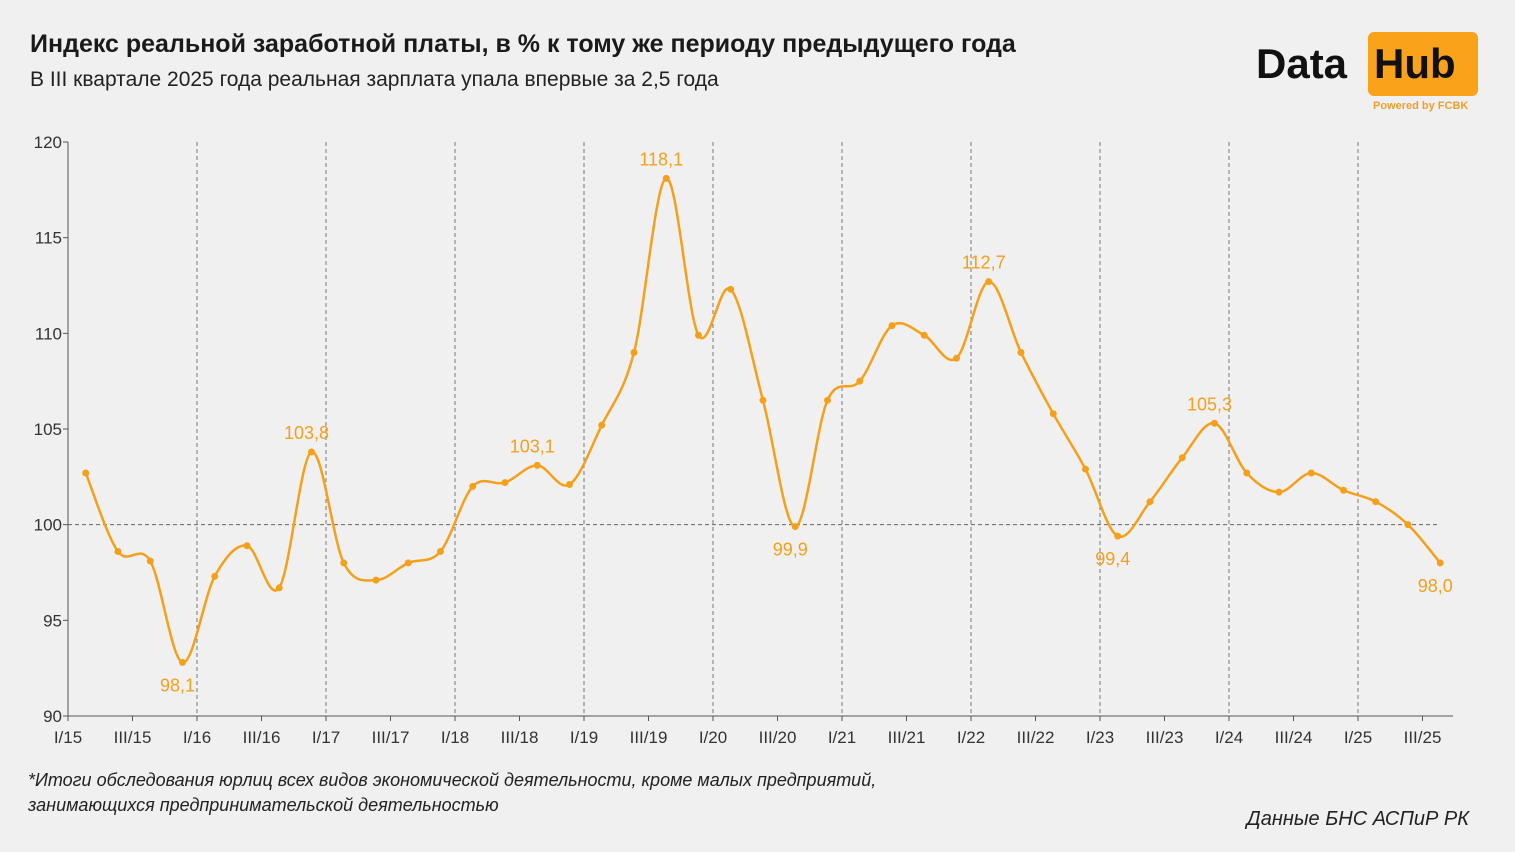  I want to click on data-point-II/18, so click(505, 483).